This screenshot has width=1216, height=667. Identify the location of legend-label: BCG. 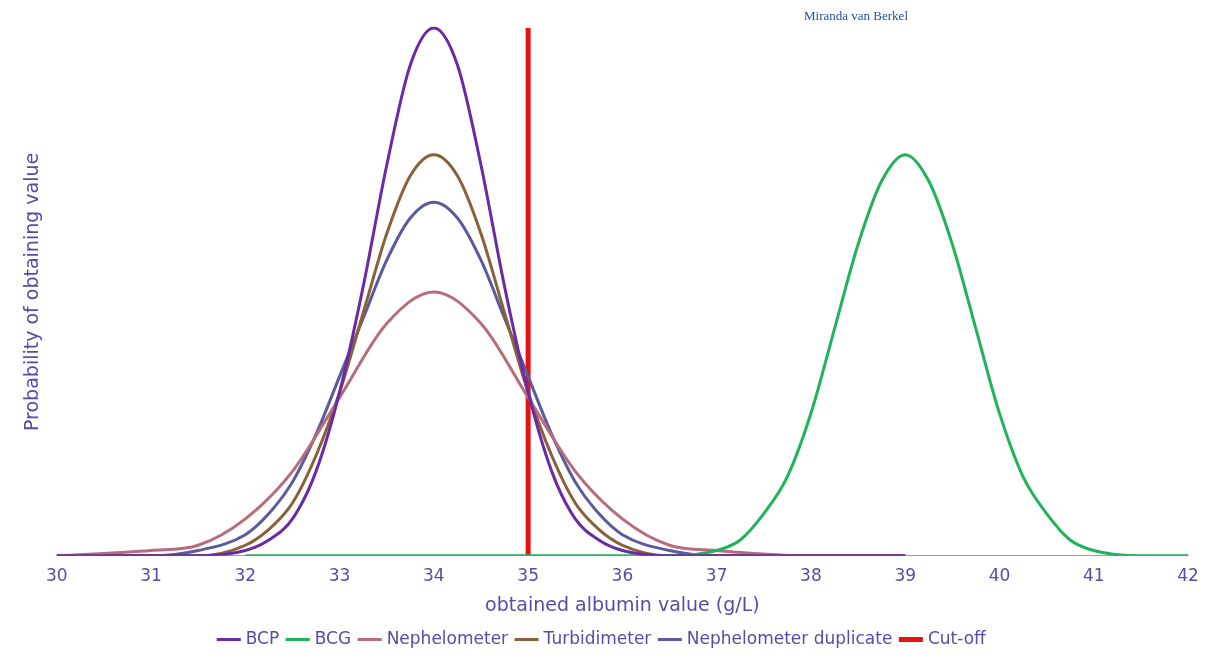
(333, 637).